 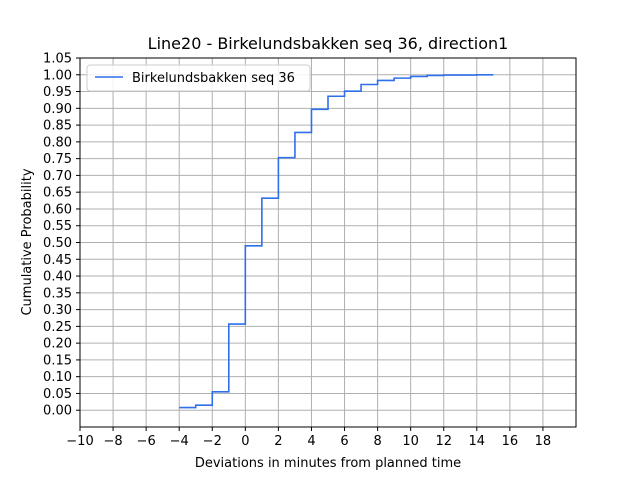 I want to click on y-tick-label: 0.35, so click(x=57, y=293).